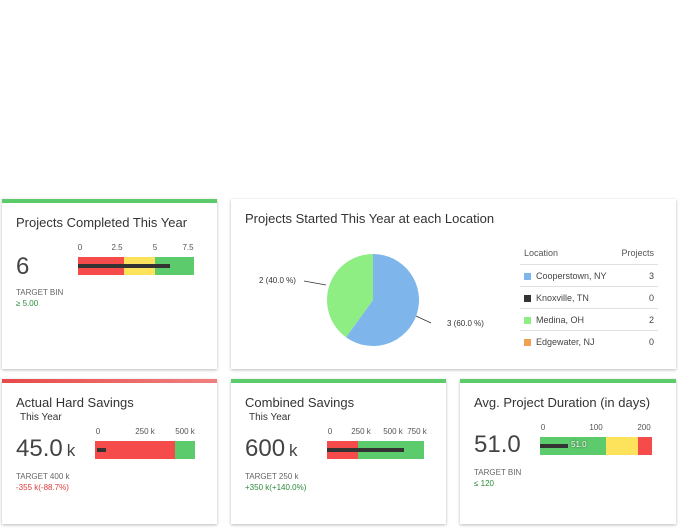 The height and width of the screenshot is (528, 680). Describe the element at coordinates (636, 319) in the screenshot. I see `project-count: 2` at that location.